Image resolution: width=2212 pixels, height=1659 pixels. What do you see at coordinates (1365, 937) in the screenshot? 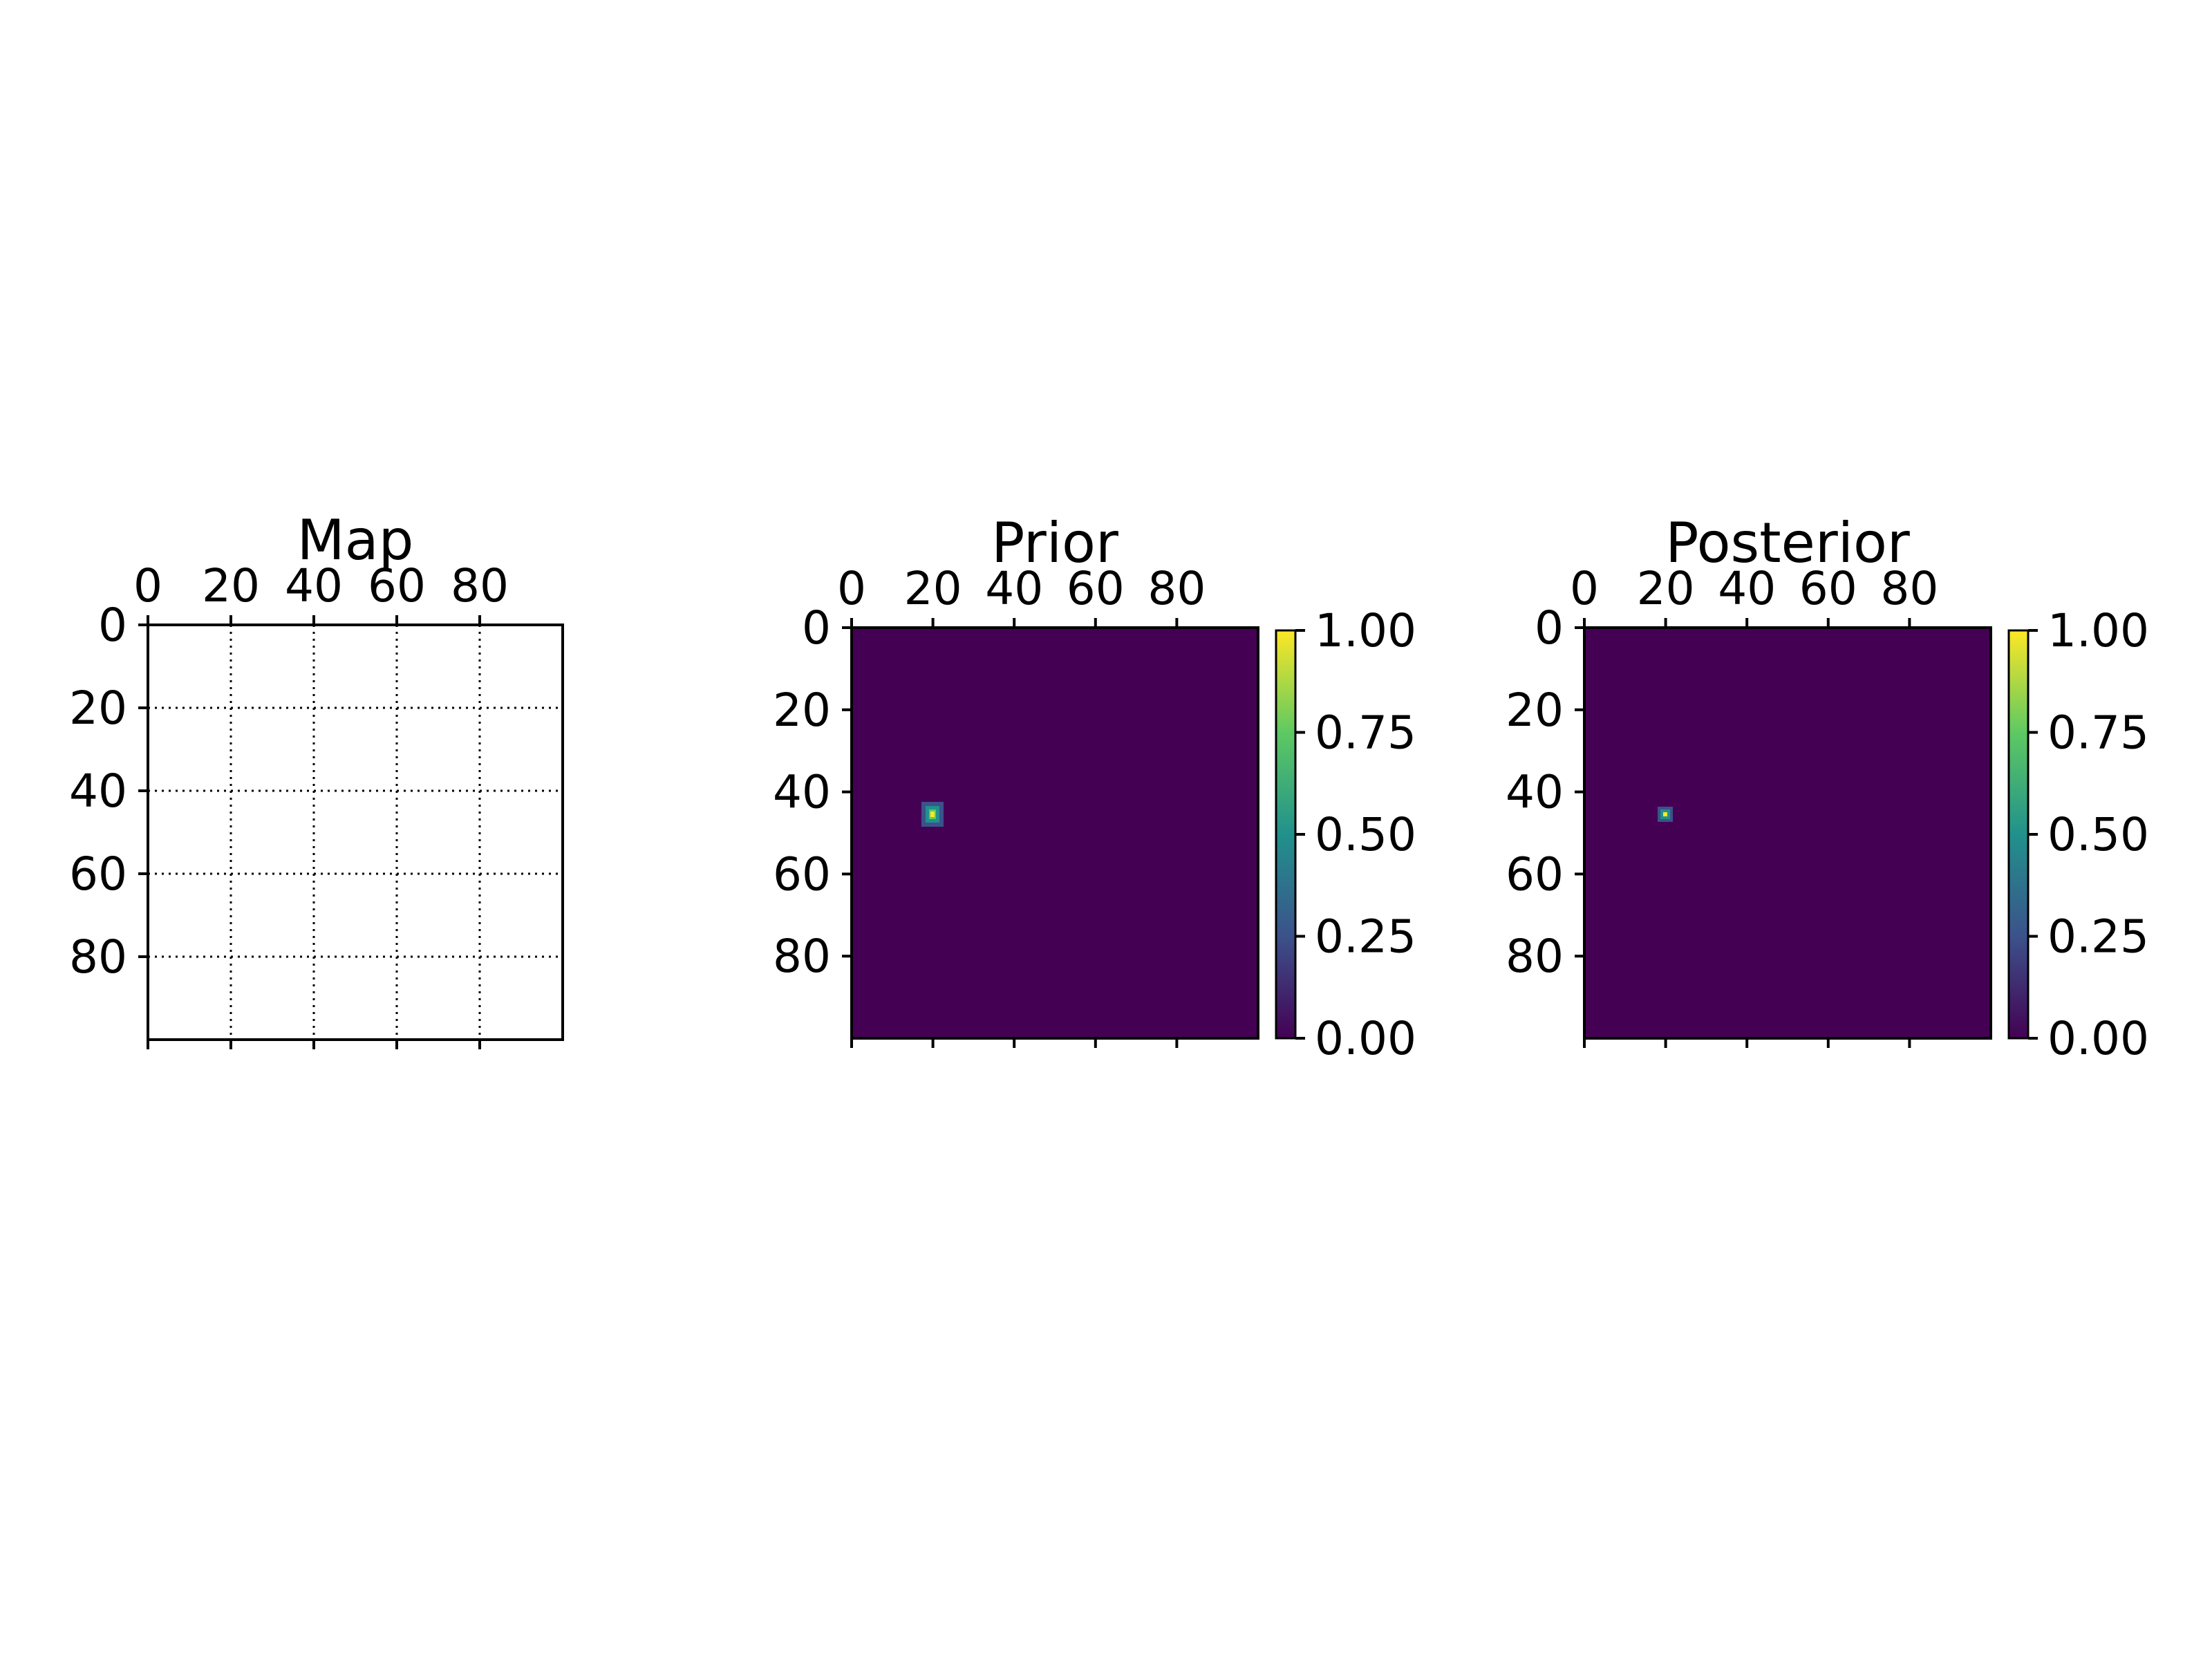
I see `prior-colorbar-label-0.25: 0.25` at bounding box center [1365, 937].